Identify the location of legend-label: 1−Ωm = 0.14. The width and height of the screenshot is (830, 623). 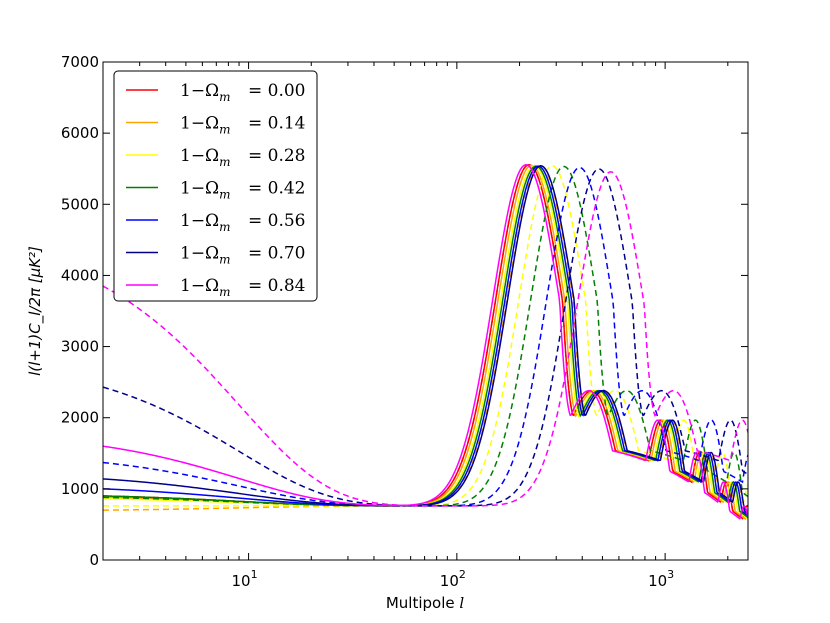
(243, 125).